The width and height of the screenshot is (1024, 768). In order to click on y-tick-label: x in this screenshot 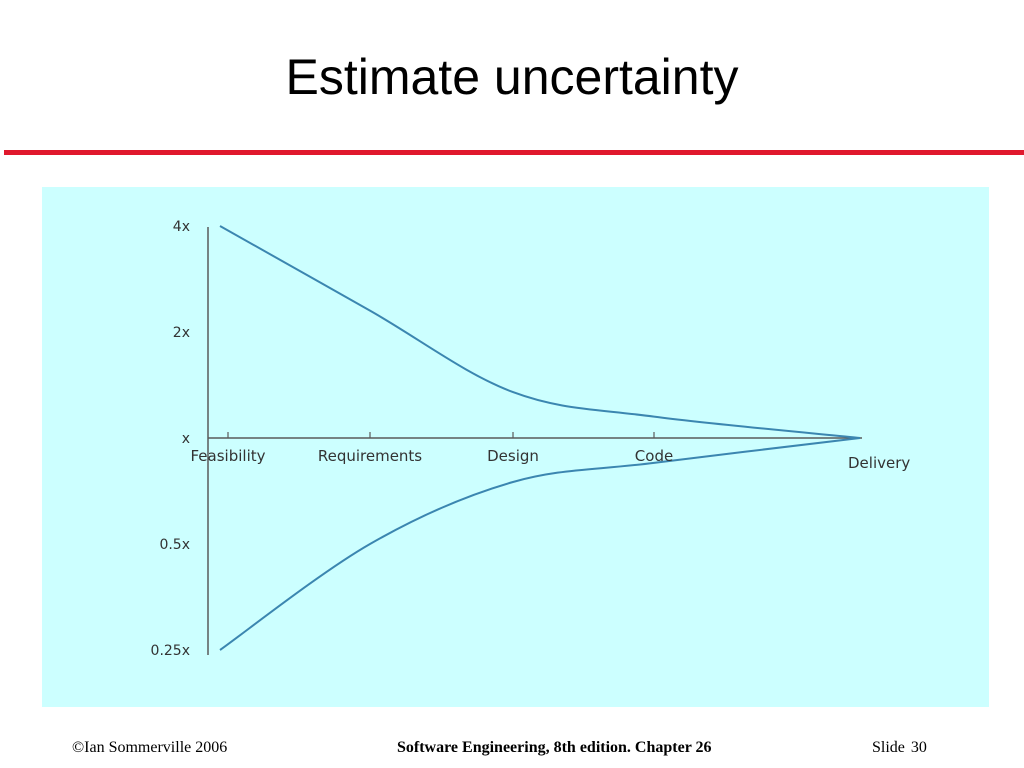, I will do `click(186, 439)`.